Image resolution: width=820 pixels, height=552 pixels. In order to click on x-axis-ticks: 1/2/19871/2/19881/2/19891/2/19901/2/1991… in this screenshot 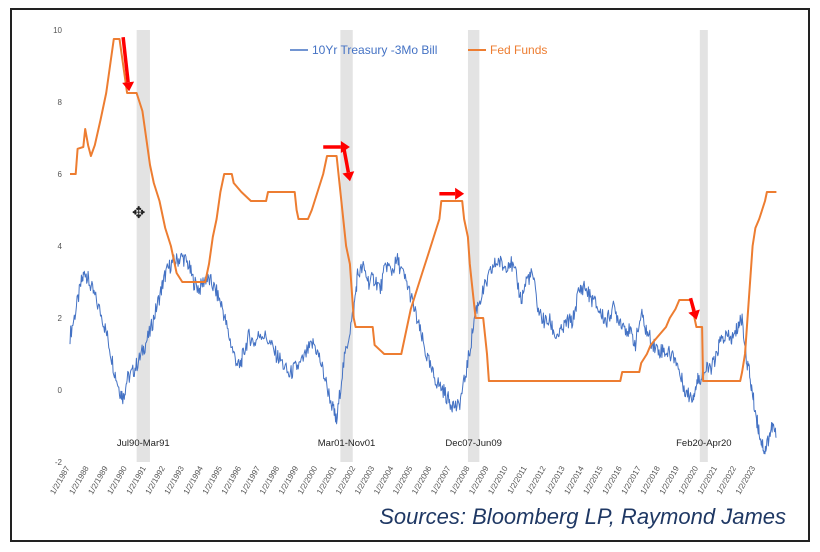, I will do `click(402, 480)`.